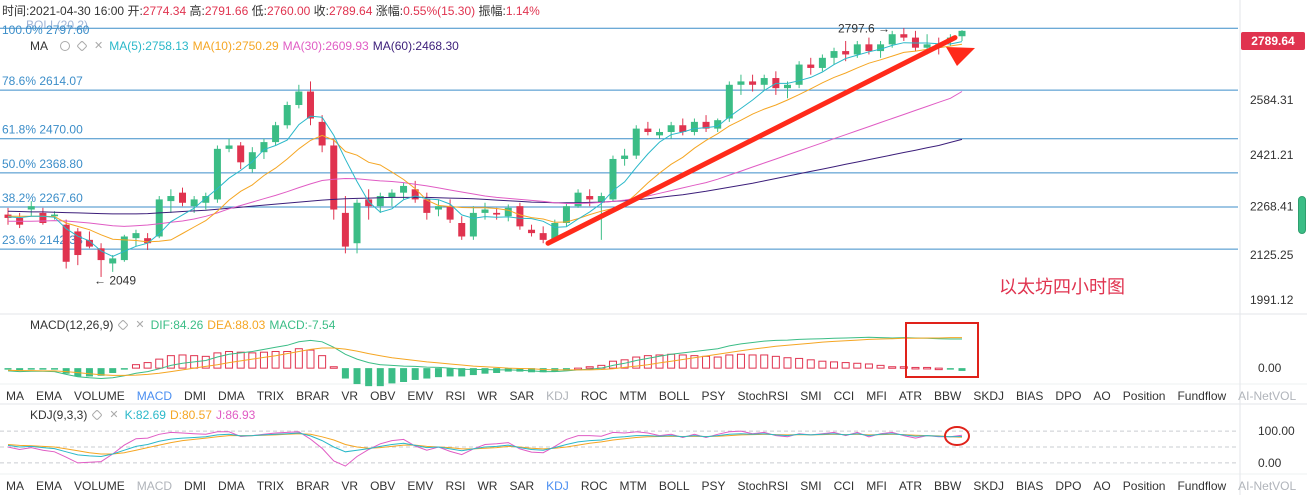 This screenshot has width=1307, height=496. I want to click on row2-tab-smi: SMI, so click(811, 486).